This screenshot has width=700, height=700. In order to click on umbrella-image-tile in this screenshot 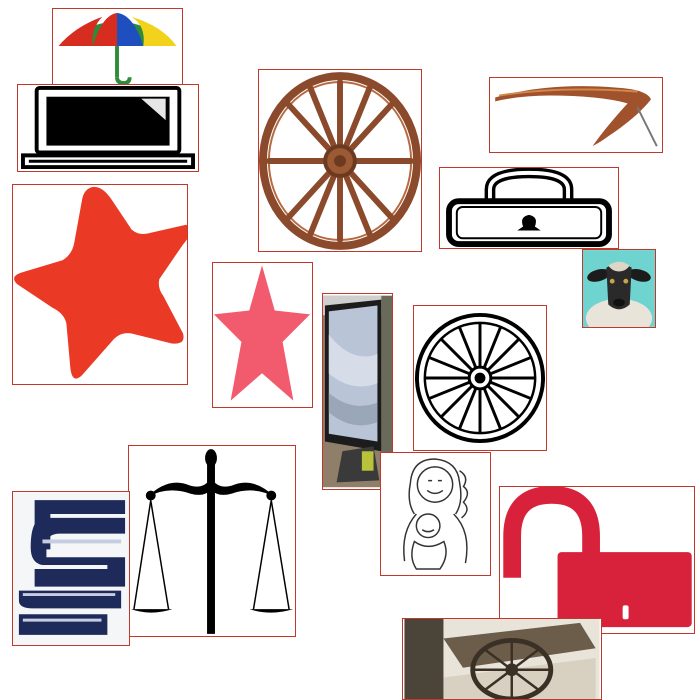, I will do `click(117, 47)`.